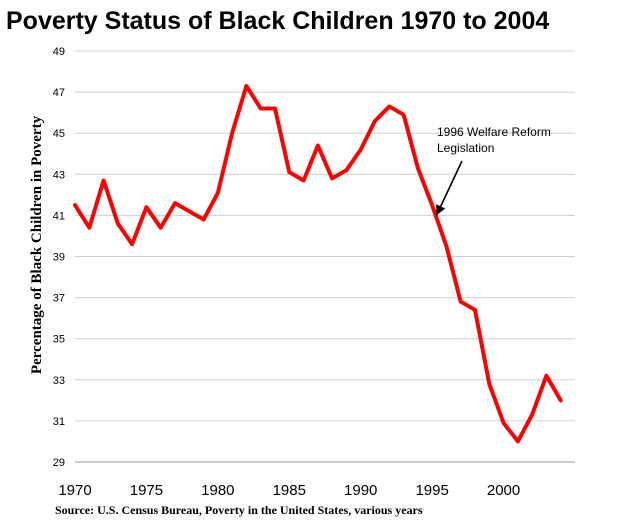 This screenshot has width=620, height=524. Describe the element at coordinates (441, 210) in the screenshot. I see `annotation-arrow-head` at that location.